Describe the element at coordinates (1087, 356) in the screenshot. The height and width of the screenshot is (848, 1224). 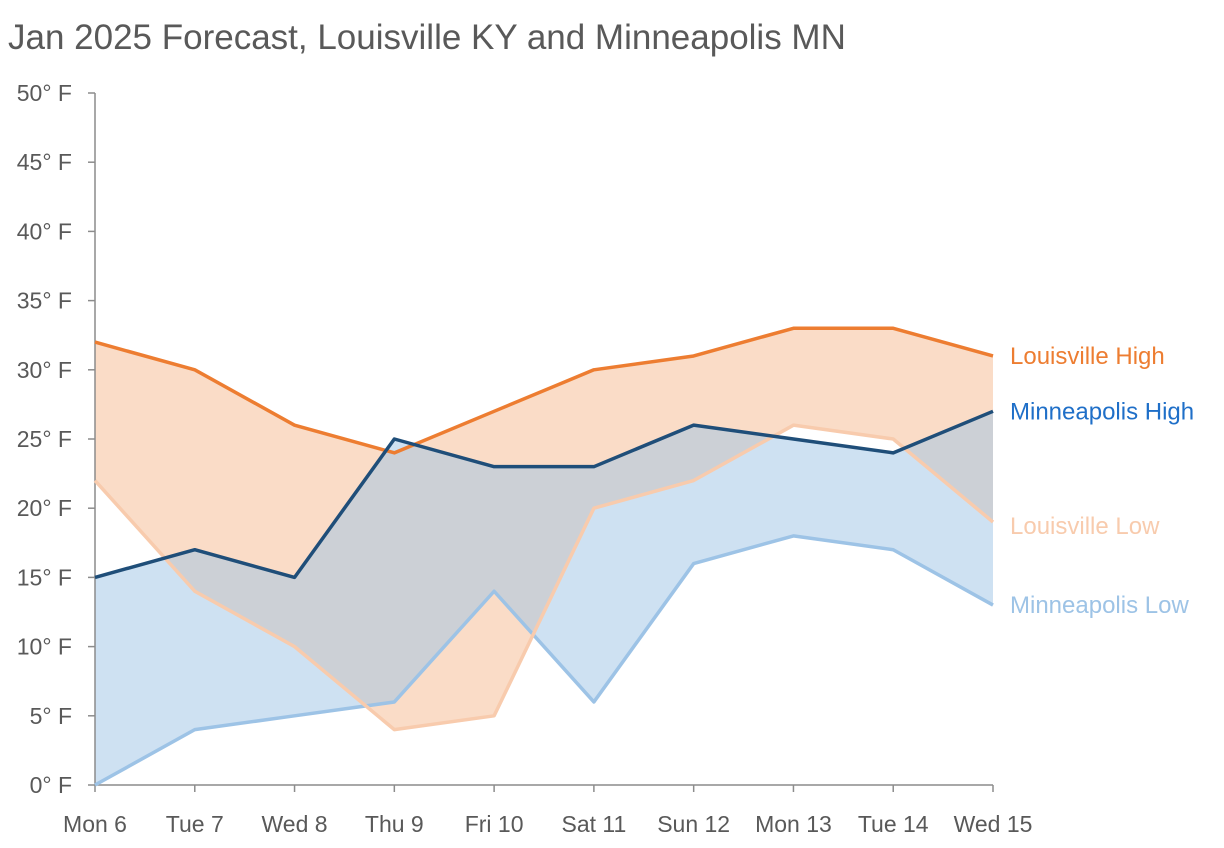
I see `series-label-louisville-high: Louisville High` at that location.